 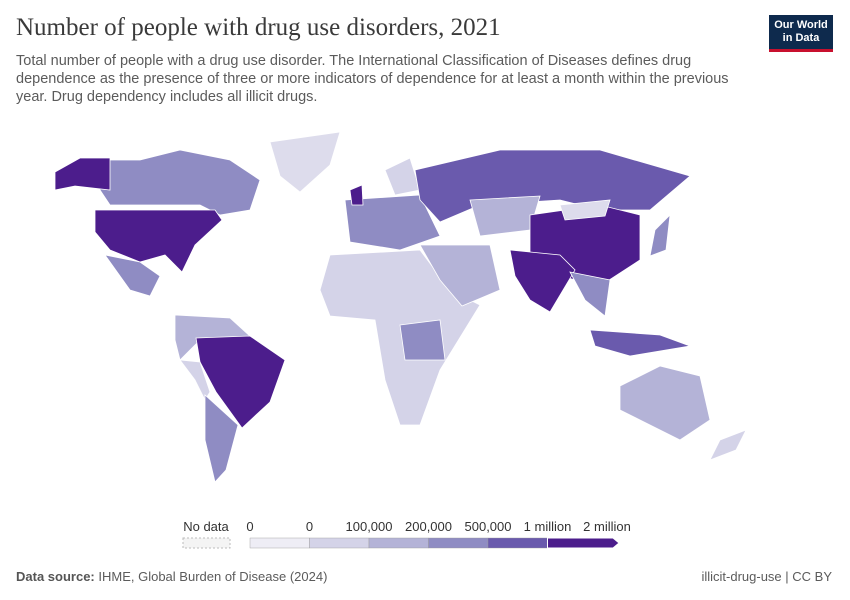 I want to click on legend-label: 100,000, so click(x=369, y=526).